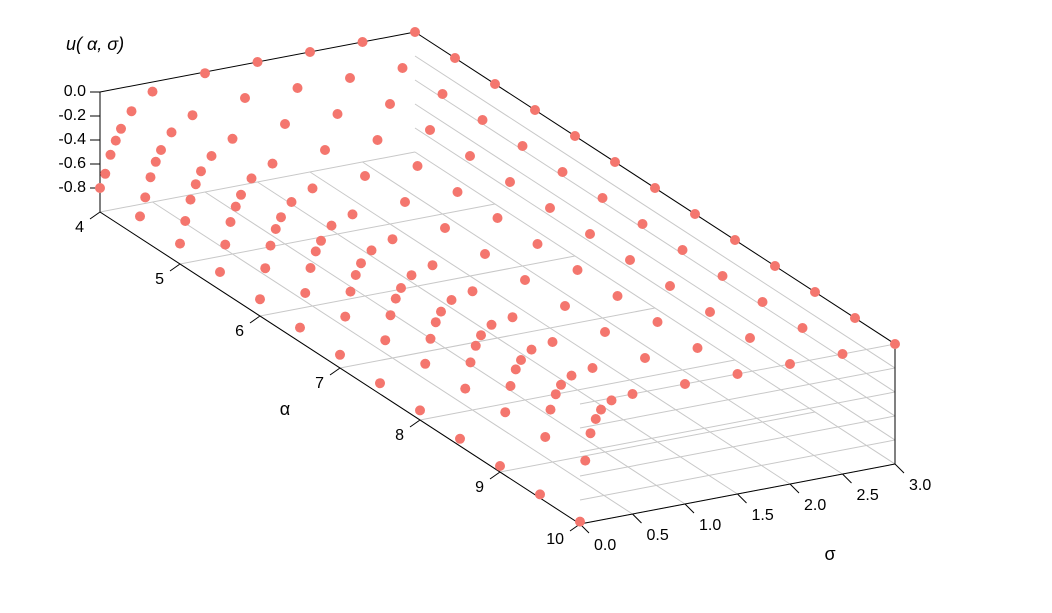  Describe the element at coordinates (159, 279) in the screenshot. I see `x-tick-label: 5` at that location.